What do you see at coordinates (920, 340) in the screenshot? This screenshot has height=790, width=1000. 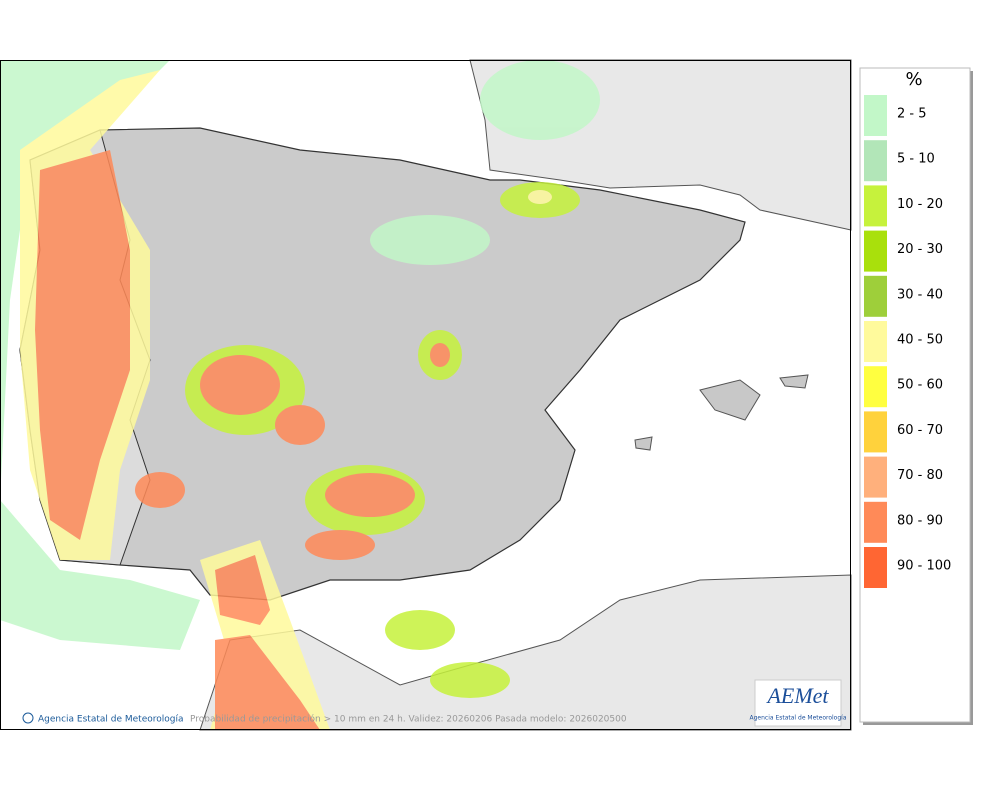 I see `legend-label: 40 - 50` at bounding box center [920, 340].